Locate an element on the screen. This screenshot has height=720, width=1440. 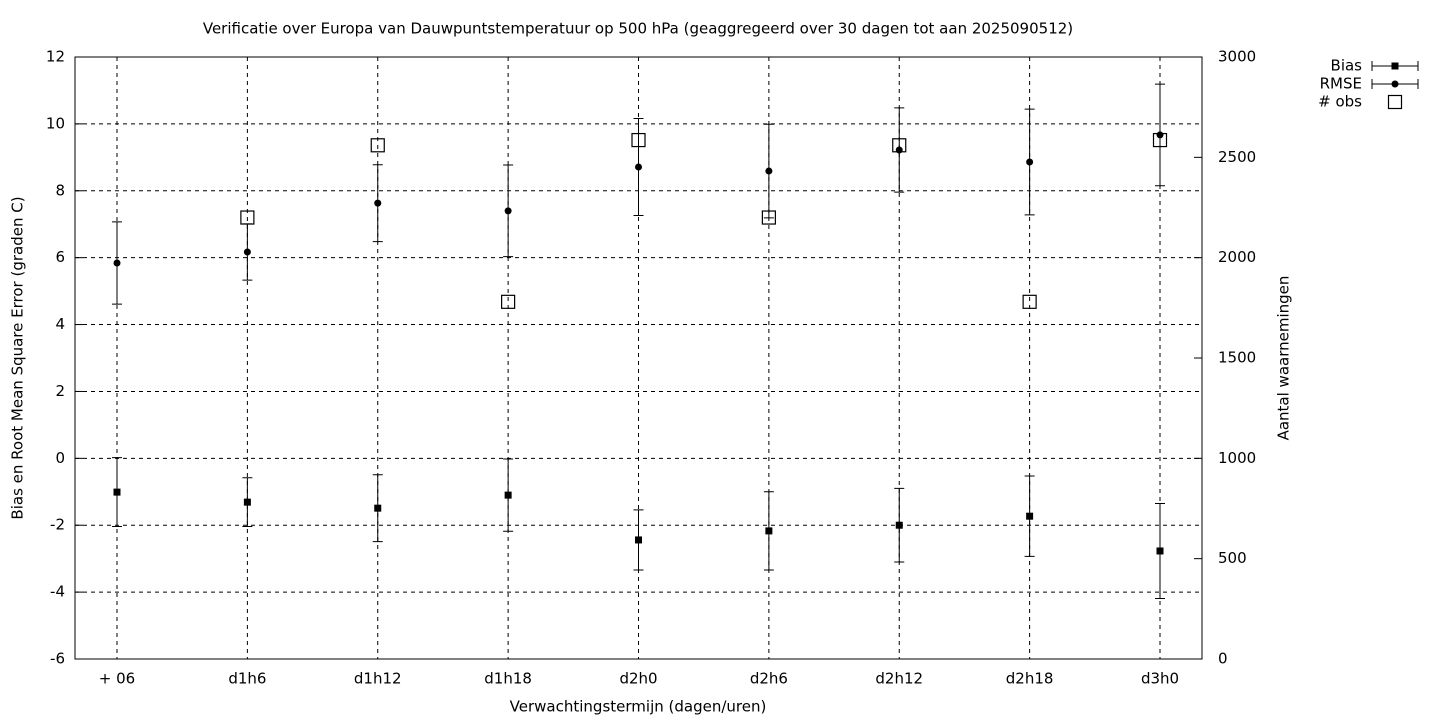
y2-tick-label: 1000 is located at coordinates (1237, 458).